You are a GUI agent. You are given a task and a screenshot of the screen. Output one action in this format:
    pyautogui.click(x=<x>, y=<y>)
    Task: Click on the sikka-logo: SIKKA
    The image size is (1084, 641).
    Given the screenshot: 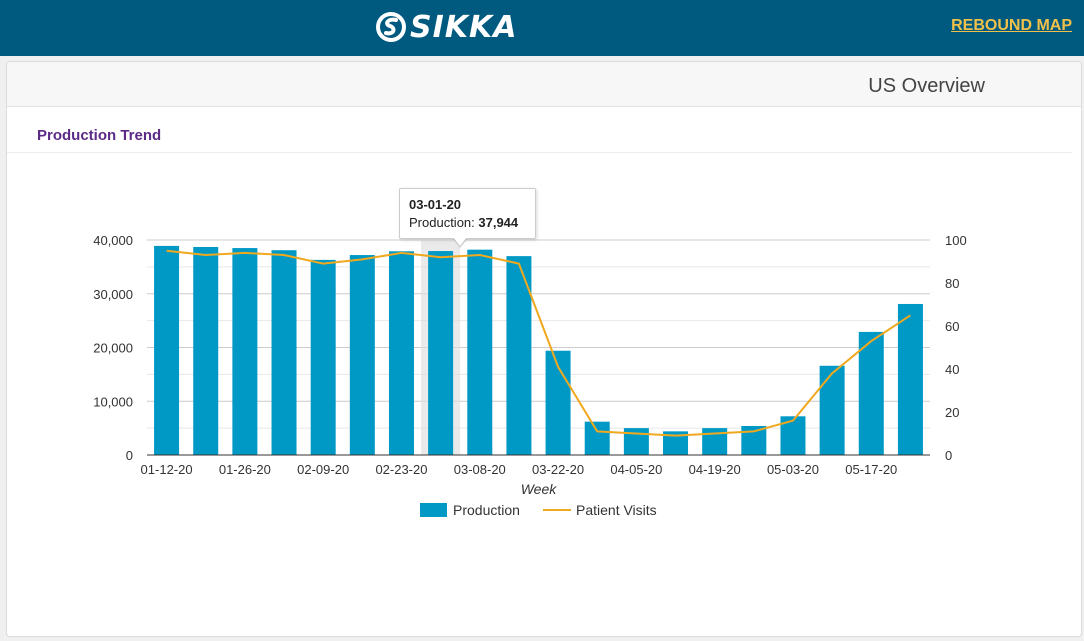 What is the action you would take?
    pyautogui.click(x=447, y=27)
    